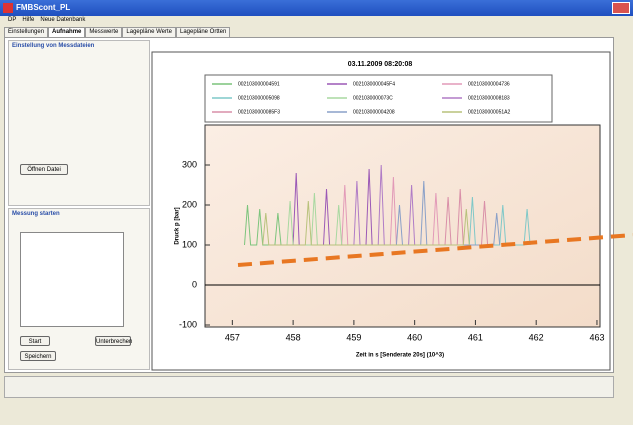  Describe the element at coordinates (28, 20) in the screenshot. I see `menu-item: Hilfe` at that location.